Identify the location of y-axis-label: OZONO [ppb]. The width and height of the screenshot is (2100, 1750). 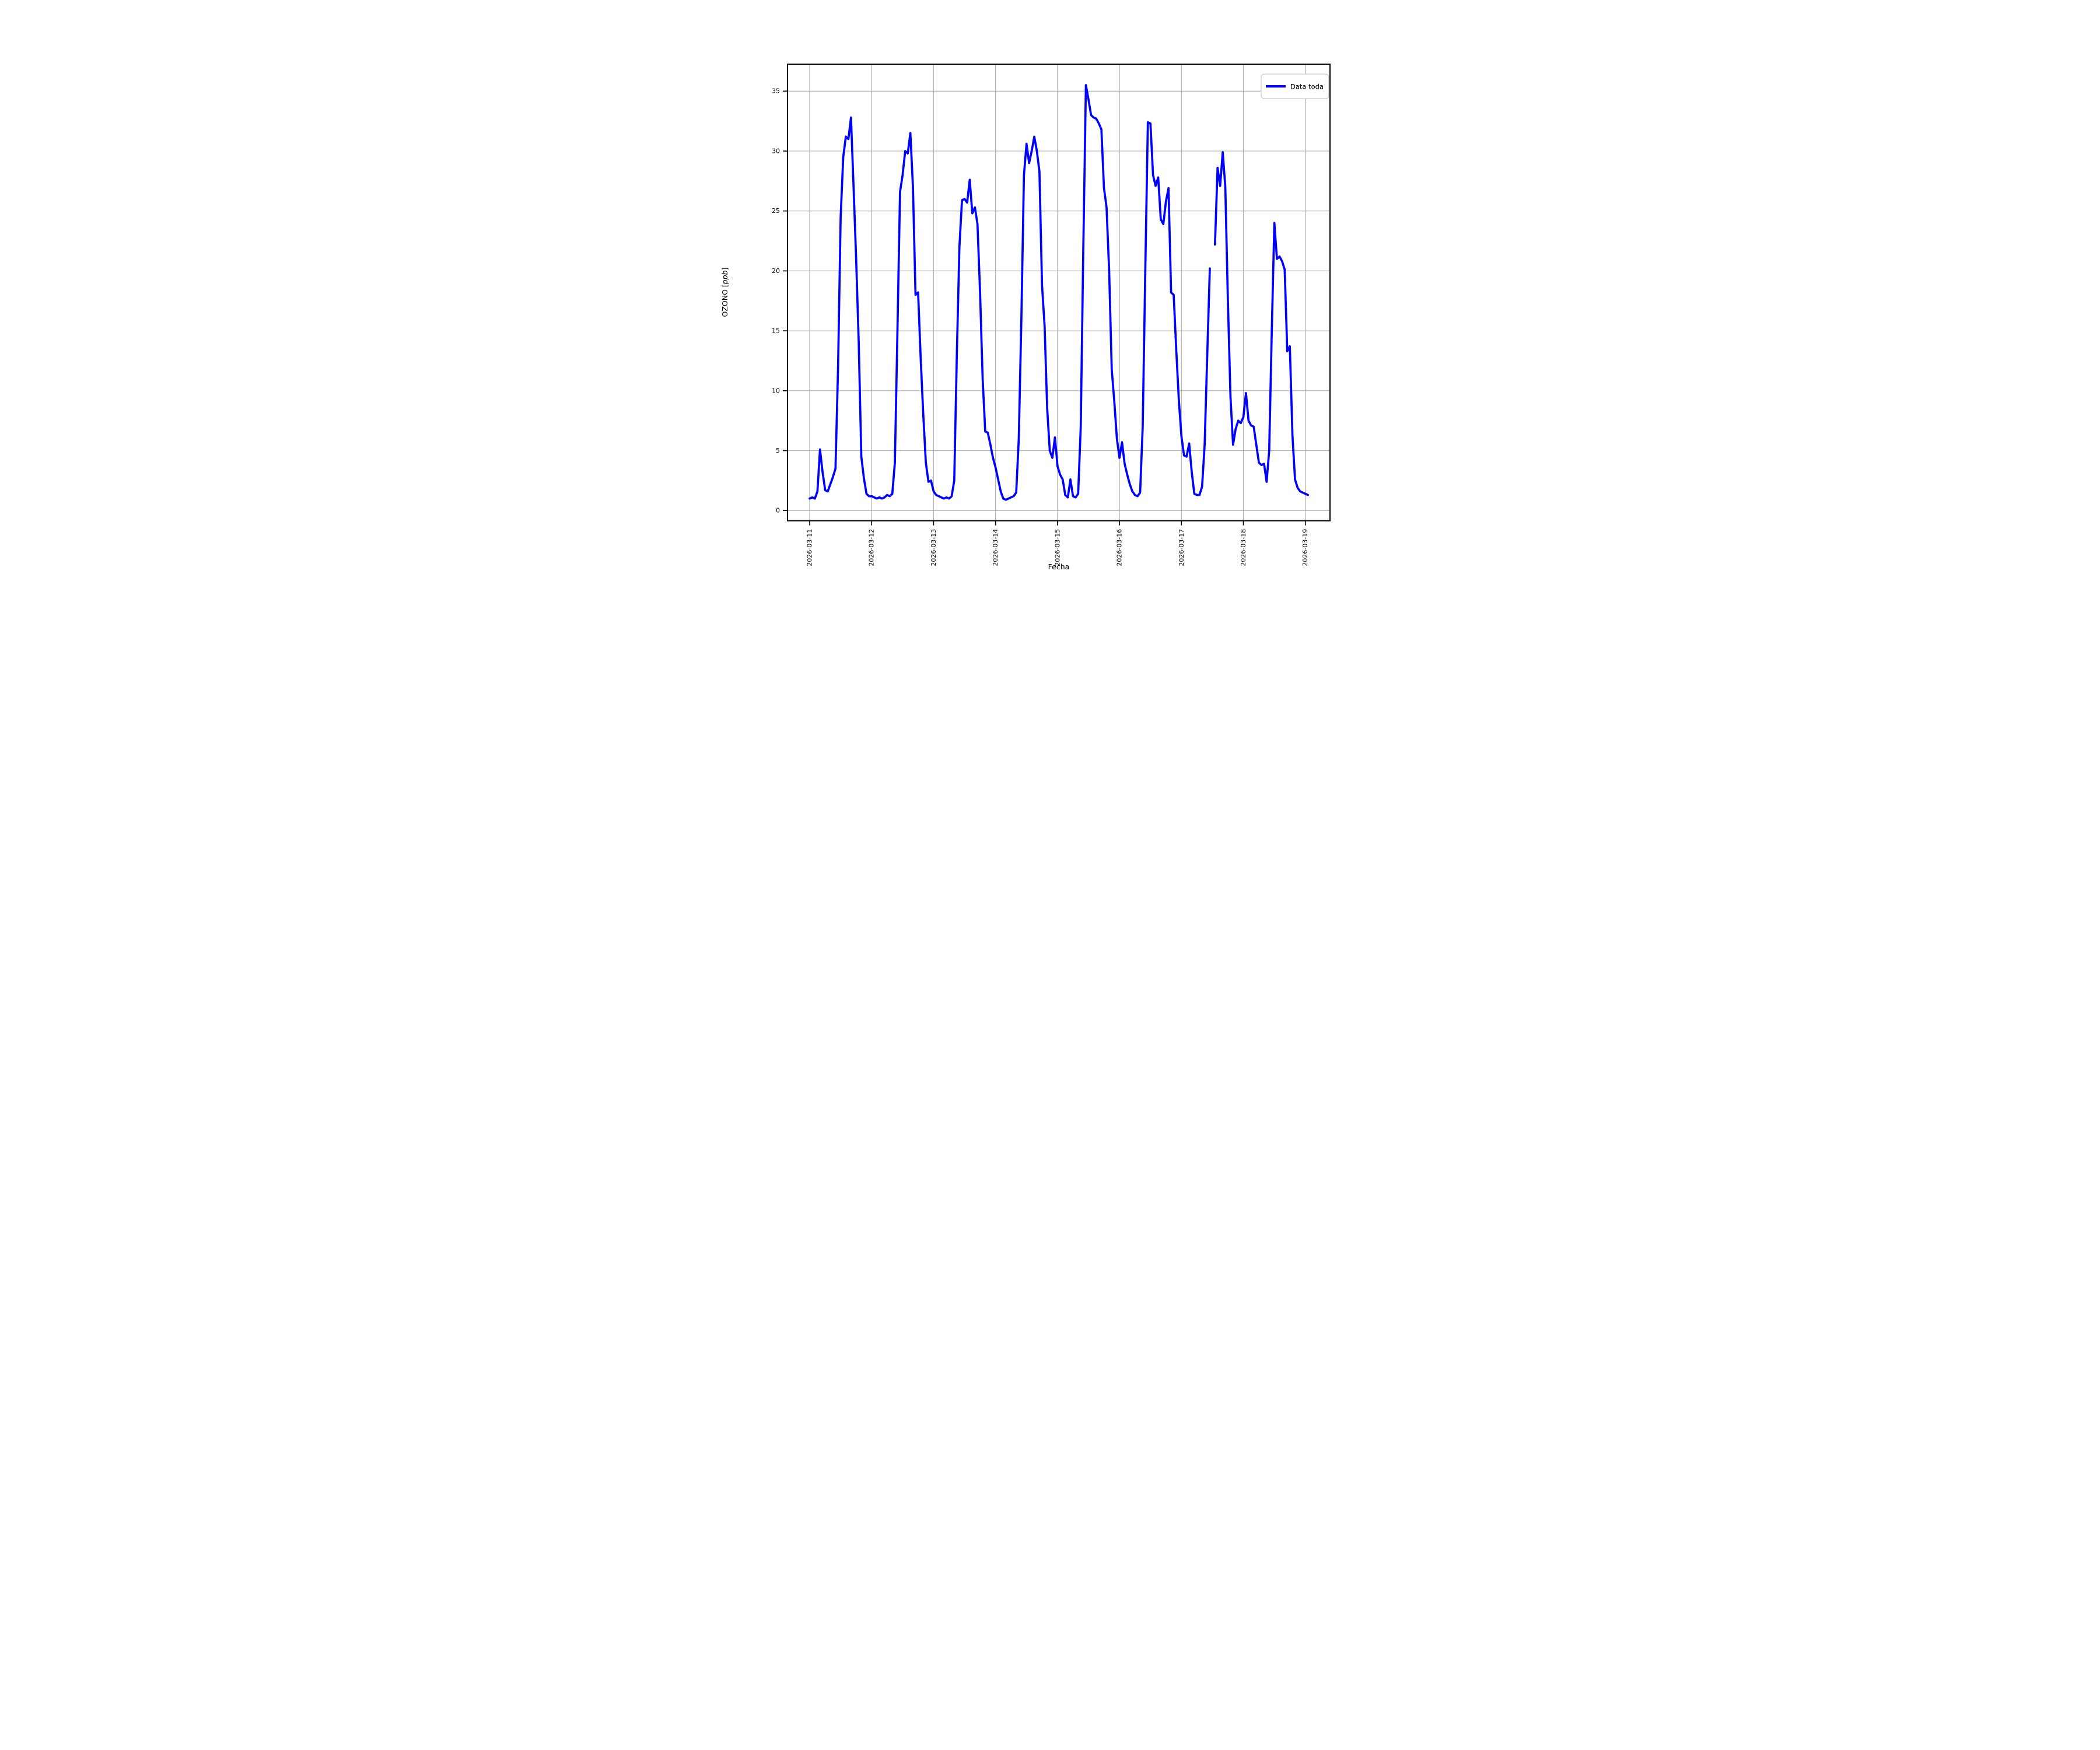
(724, 292).